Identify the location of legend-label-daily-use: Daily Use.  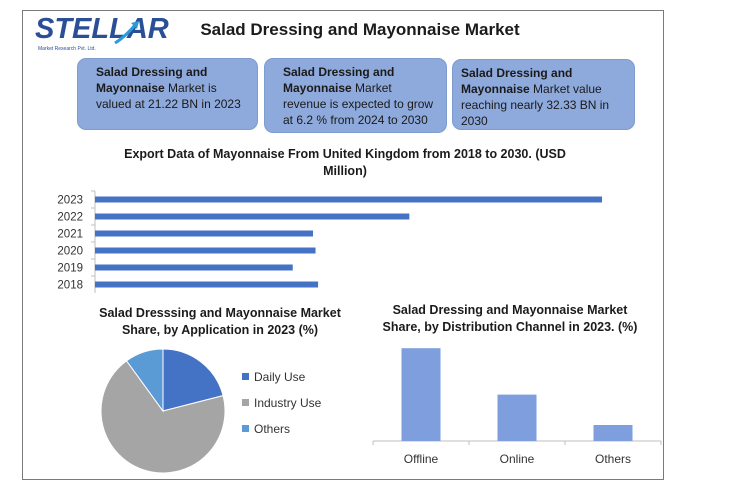
(280, 376).